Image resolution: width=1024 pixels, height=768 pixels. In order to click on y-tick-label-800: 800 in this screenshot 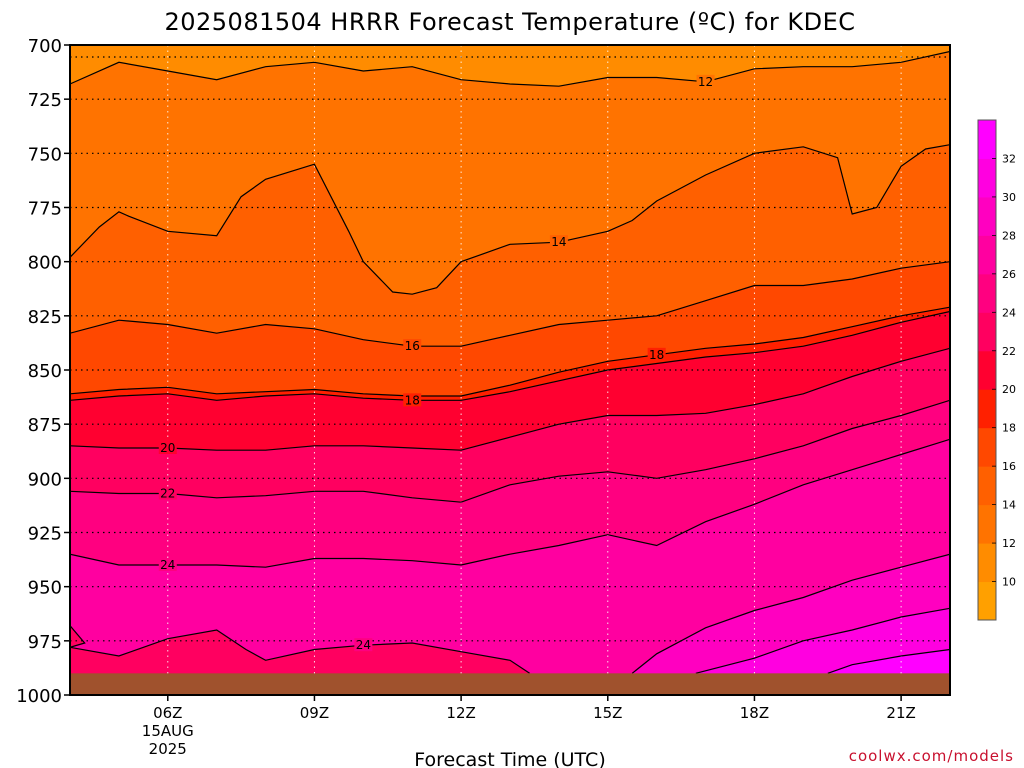, I will do `click(45, 263)`.